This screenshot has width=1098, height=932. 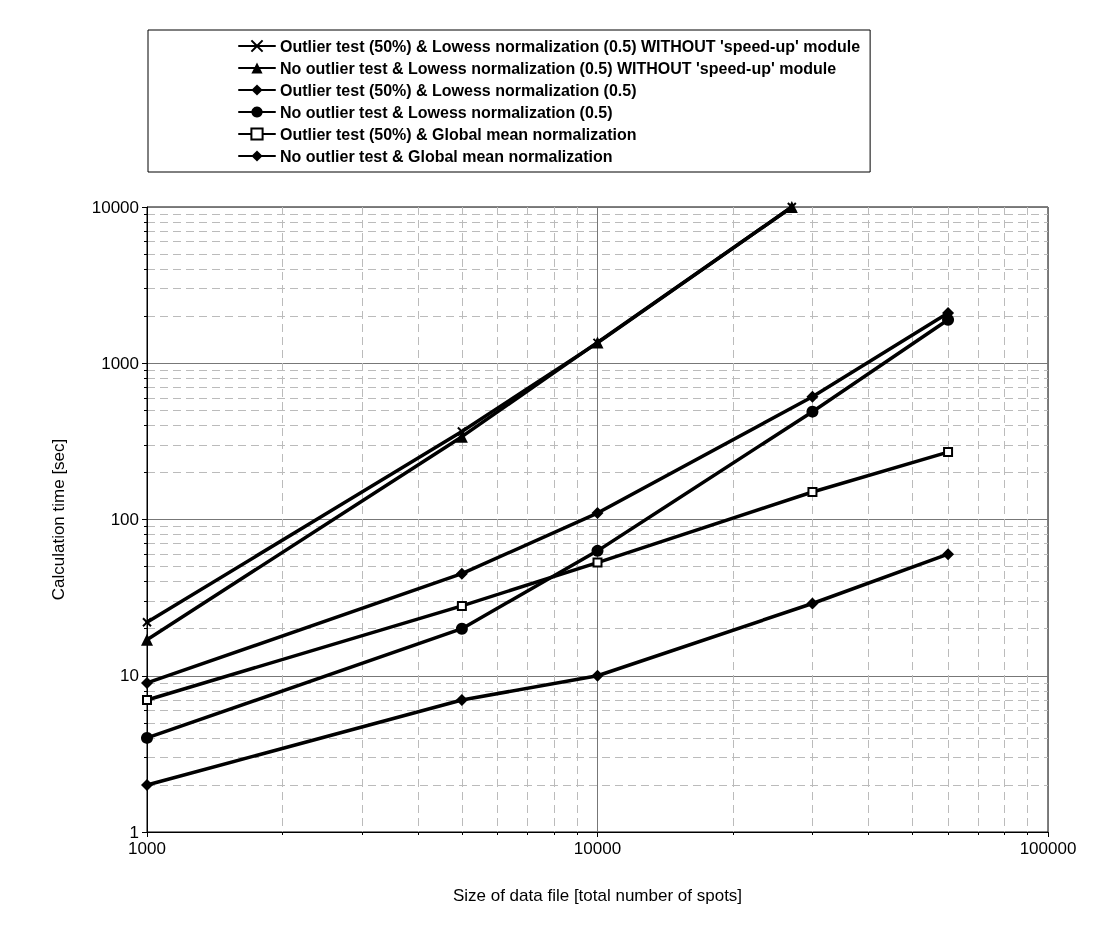 I want to click on legend-label: No outlier test & Global mean normalization, so click(x=446, y=156).